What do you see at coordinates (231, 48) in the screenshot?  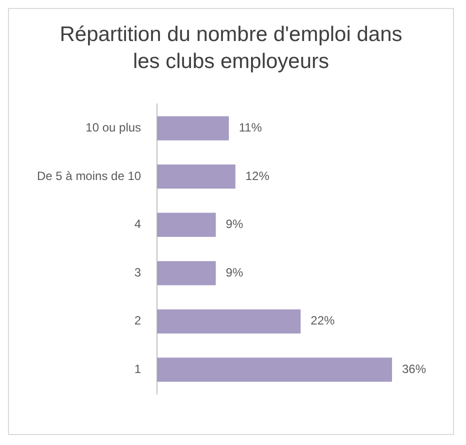 I see `chart-title: Répartition du nombre d'emploi dans les clubs employeurs` at bounding box center [231, 48].